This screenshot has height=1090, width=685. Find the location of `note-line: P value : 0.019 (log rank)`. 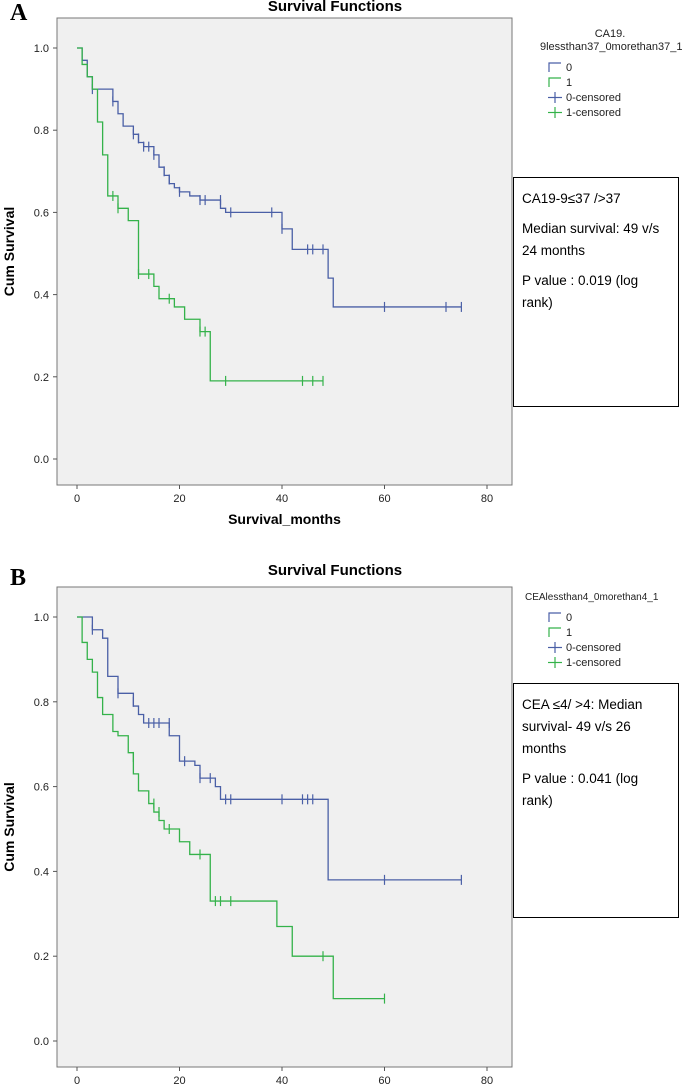

note-line: P value : 0.019 (log rank) is located at coordinates (580, 291).